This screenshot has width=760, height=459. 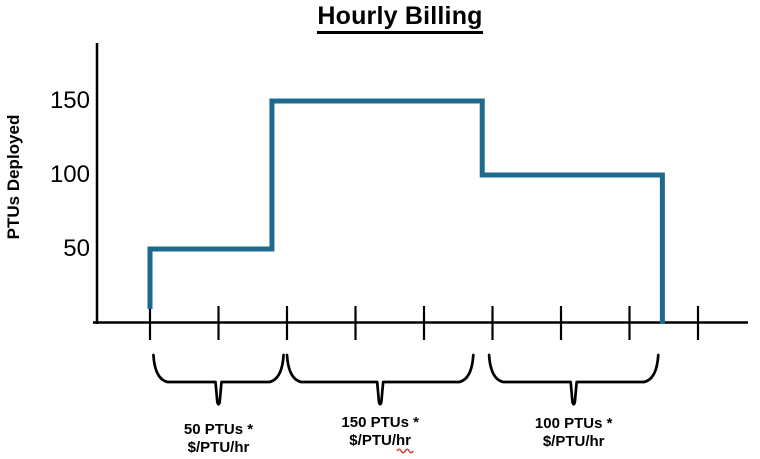 I want to click on segment-label: 100 PTUs * $/PTU/hr, so click(x=574, y=433).